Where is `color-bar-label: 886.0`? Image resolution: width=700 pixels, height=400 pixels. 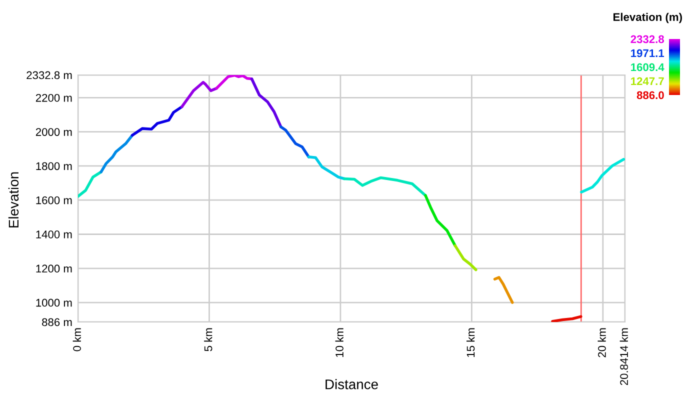
color-bar-label: 886.0 is located at coordinates (650, 95).